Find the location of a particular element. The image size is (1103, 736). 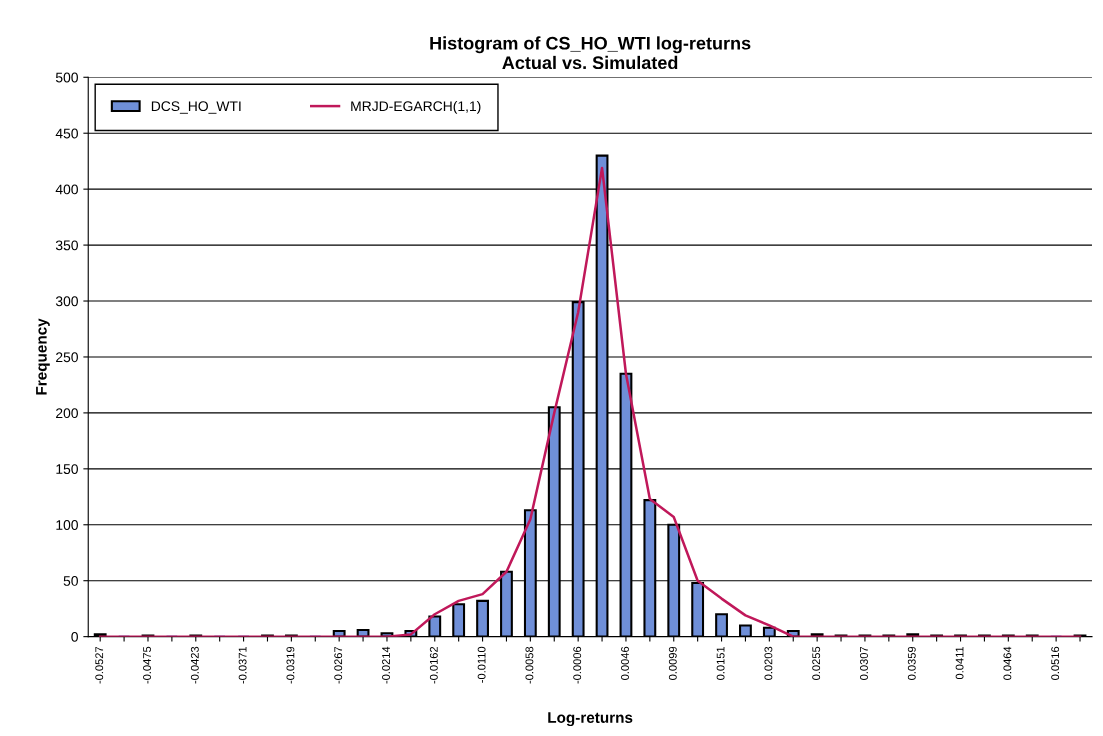

chart-title: Histogram of CS_HO_WTI log-returns Actual vs. Simulated is located at coordinates (590, 53).